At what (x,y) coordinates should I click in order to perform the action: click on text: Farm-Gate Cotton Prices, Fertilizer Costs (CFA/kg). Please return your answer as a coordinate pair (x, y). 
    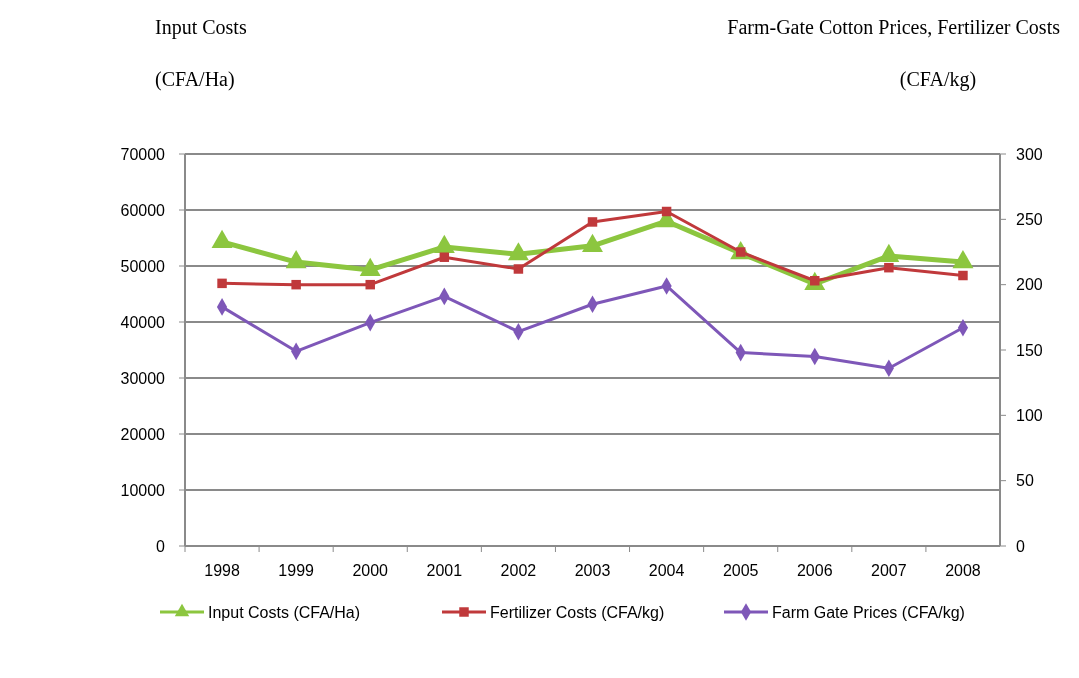
    Looking at the image, I should click on (893, 53).